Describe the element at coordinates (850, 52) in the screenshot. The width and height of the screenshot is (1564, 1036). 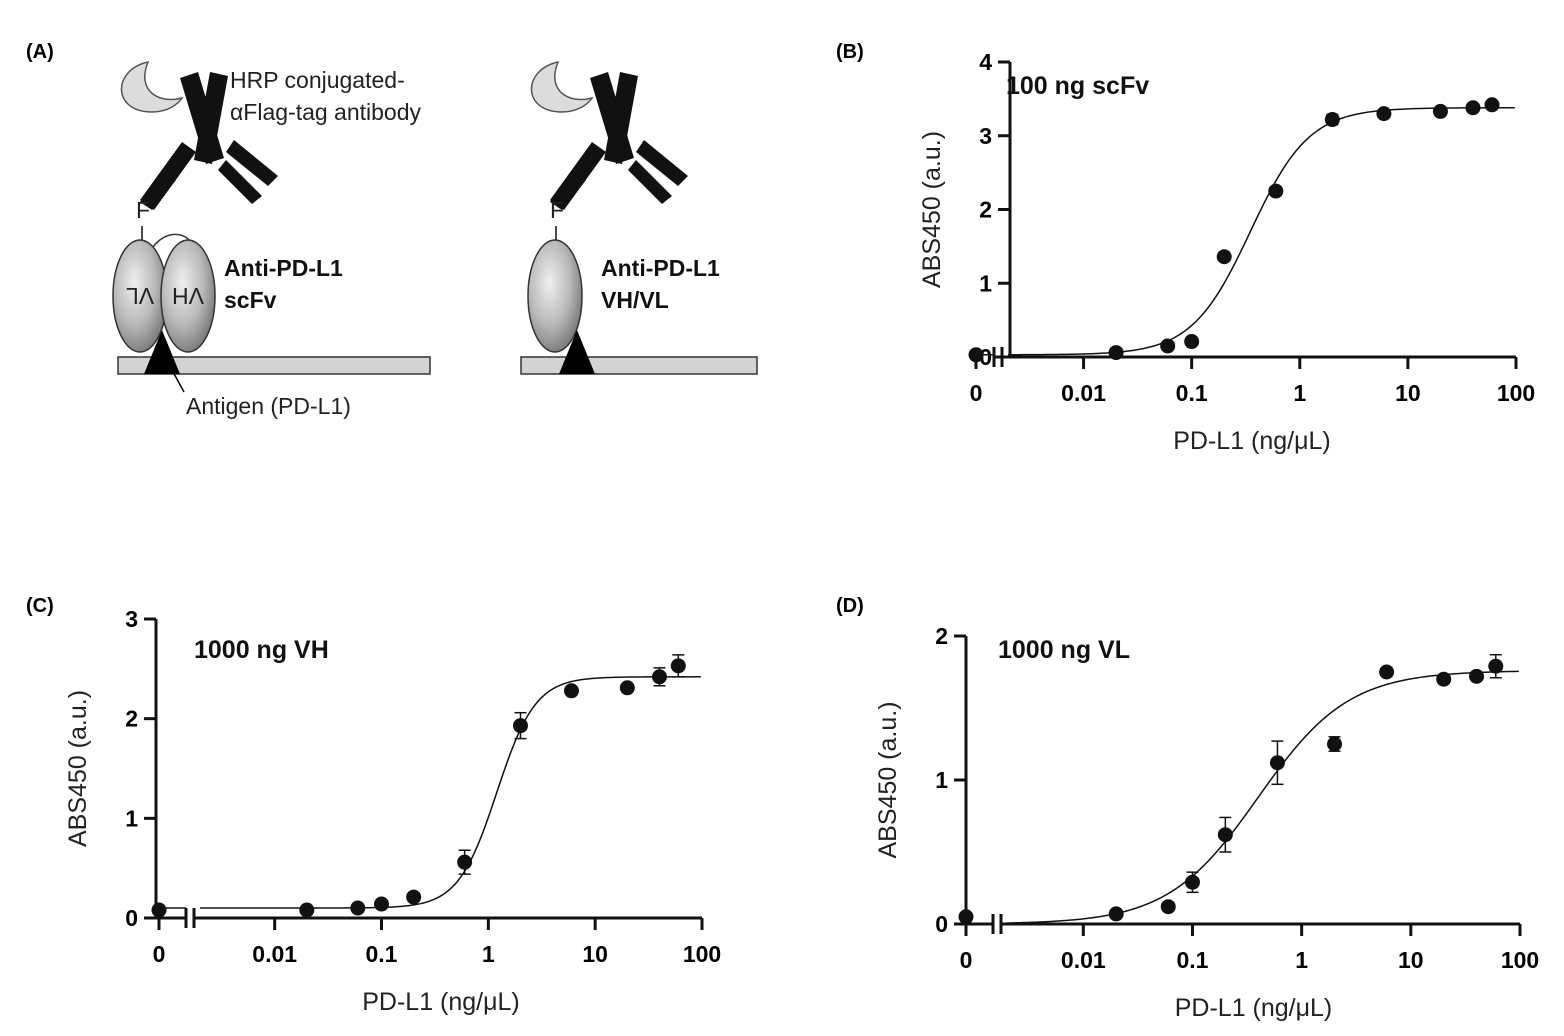
I see `panel-label-b: (B)` at that location.